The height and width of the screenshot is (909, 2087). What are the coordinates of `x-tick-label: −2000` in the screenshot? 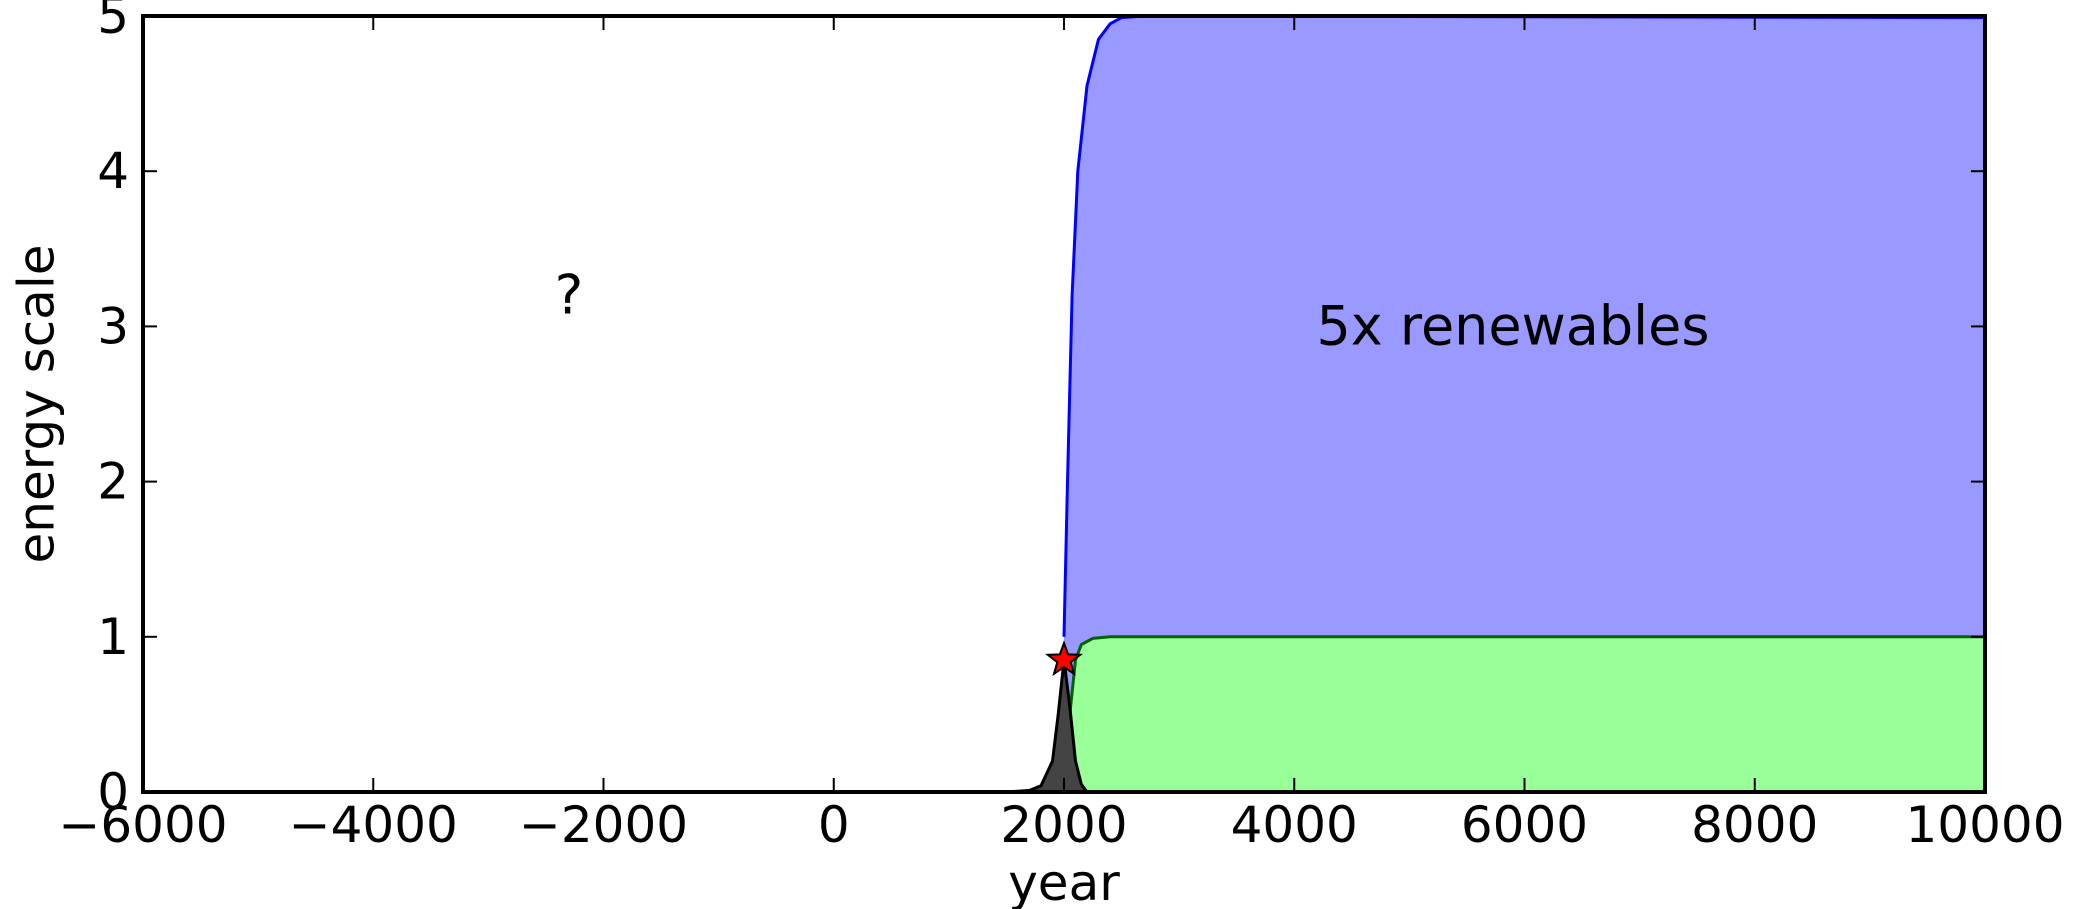 It's located at (603, 825).